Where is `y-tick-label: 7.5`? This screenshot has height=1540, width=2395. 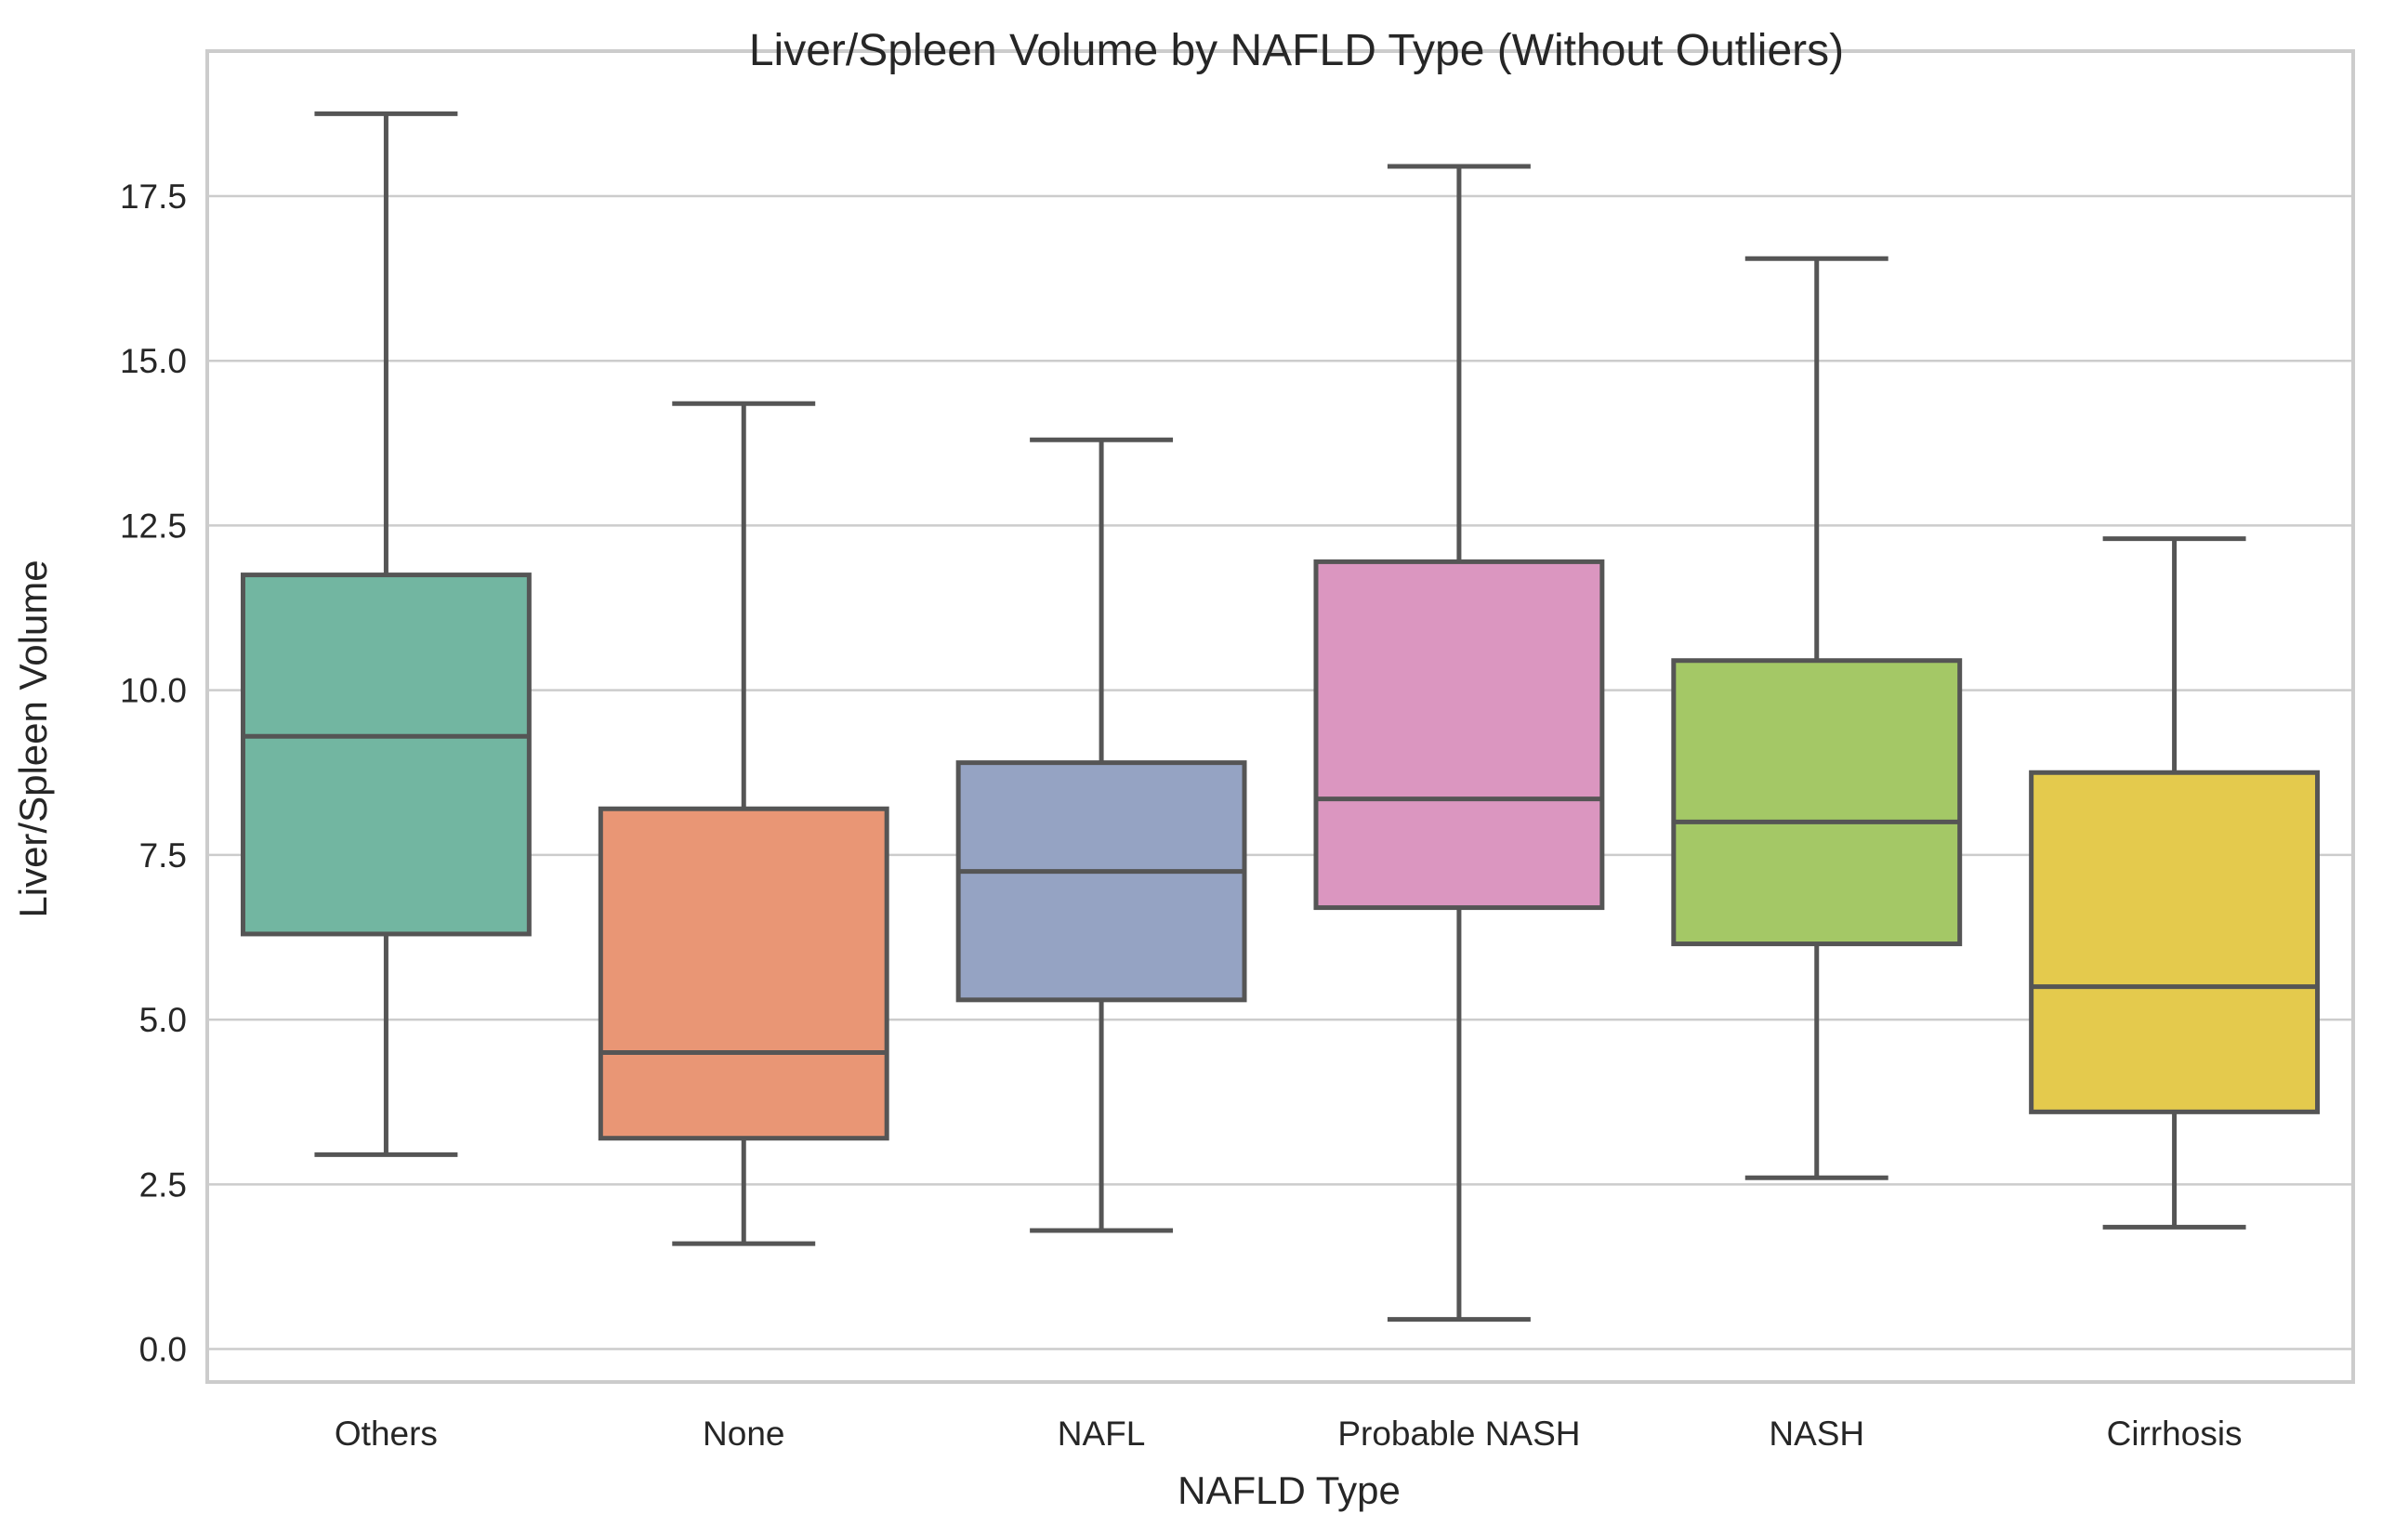 y-tick-label: 7.5 is located at coordinates (163, 855).